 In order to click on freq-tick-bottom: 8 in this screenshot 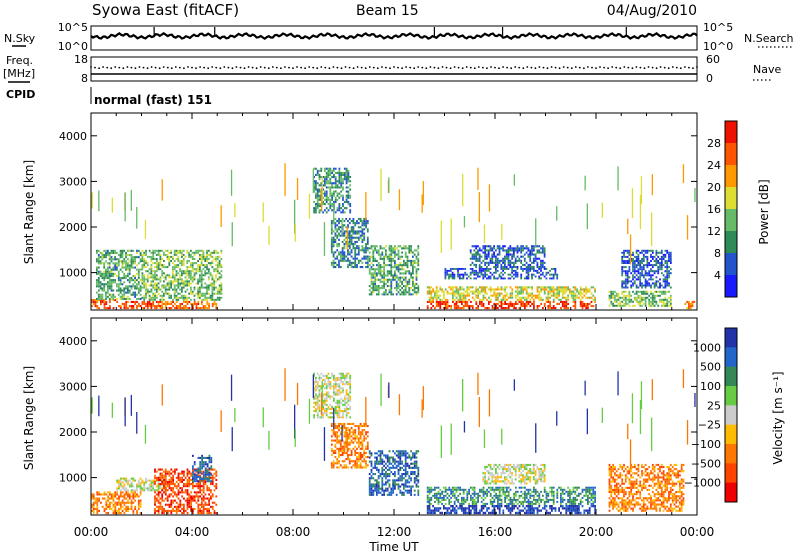, I will do `click(84, 78)`.